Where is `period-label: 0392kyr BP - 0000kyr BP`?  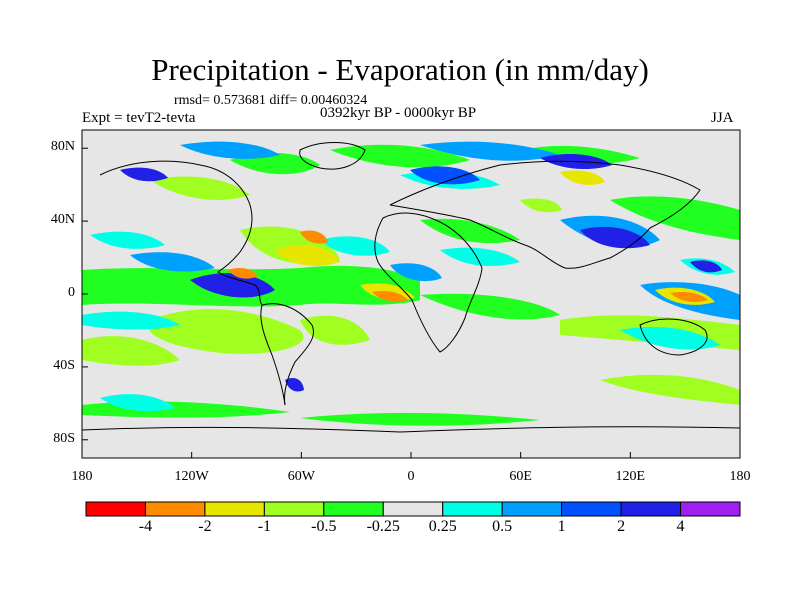
period-label: 0392kyr BP - 0000kyr BP is located at coordinates (398, 113).